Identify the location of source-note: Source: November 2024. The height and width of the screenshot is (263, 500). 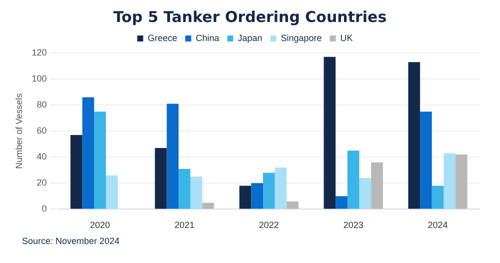
(71, 241).